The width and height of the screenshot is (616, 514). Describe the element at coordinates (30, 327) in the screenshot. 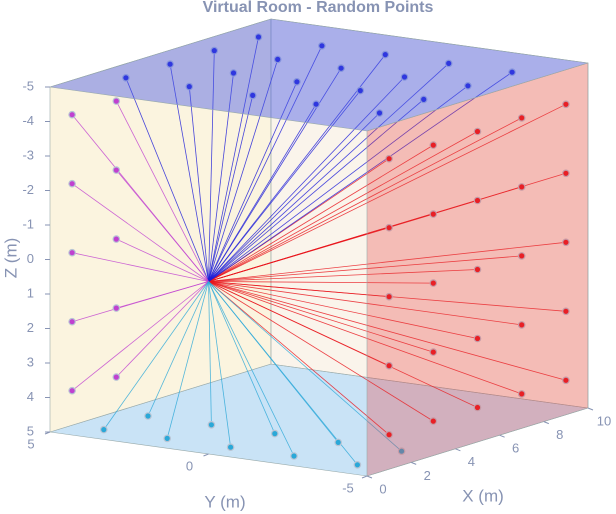

I see `z-tick-label: 2` at that location.